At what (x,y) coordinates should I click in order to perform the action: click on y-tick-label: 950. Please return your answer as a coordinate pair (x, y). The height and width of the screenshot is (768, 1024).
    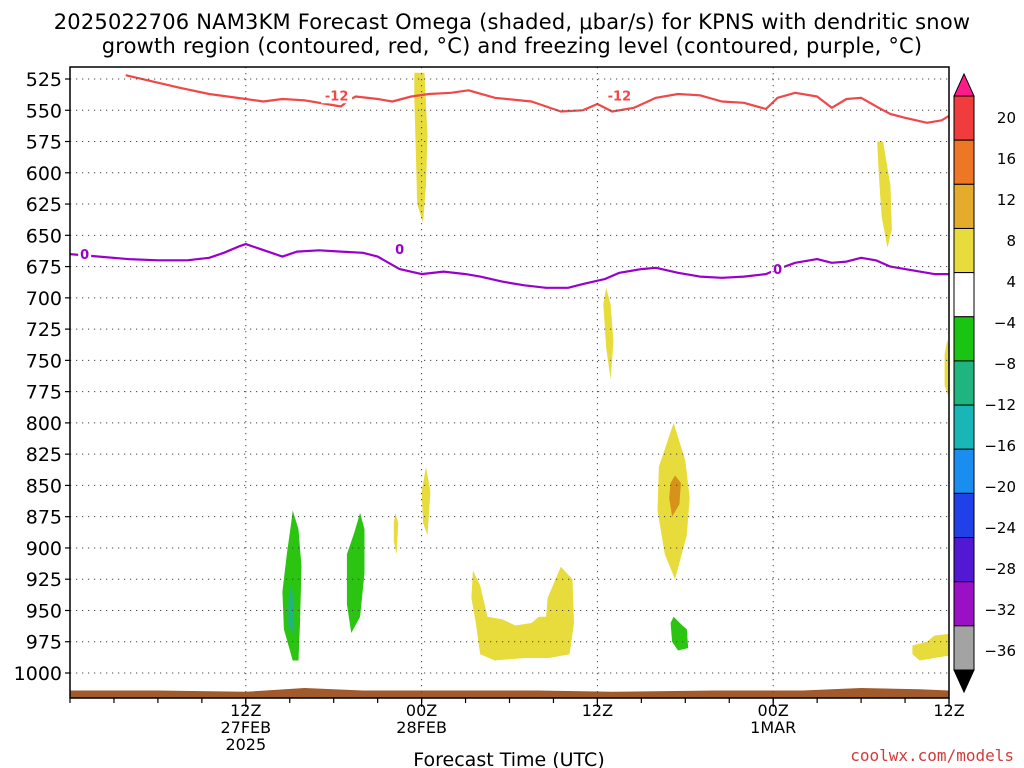
    Looking at the image, I should click on (44, 611).